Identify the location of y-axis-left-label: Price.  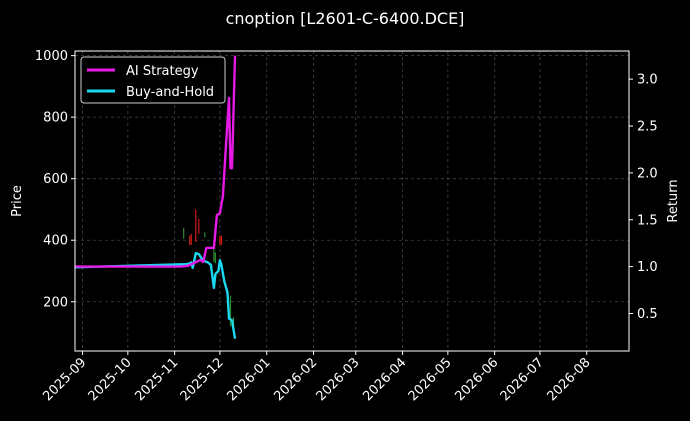
(17, 201).